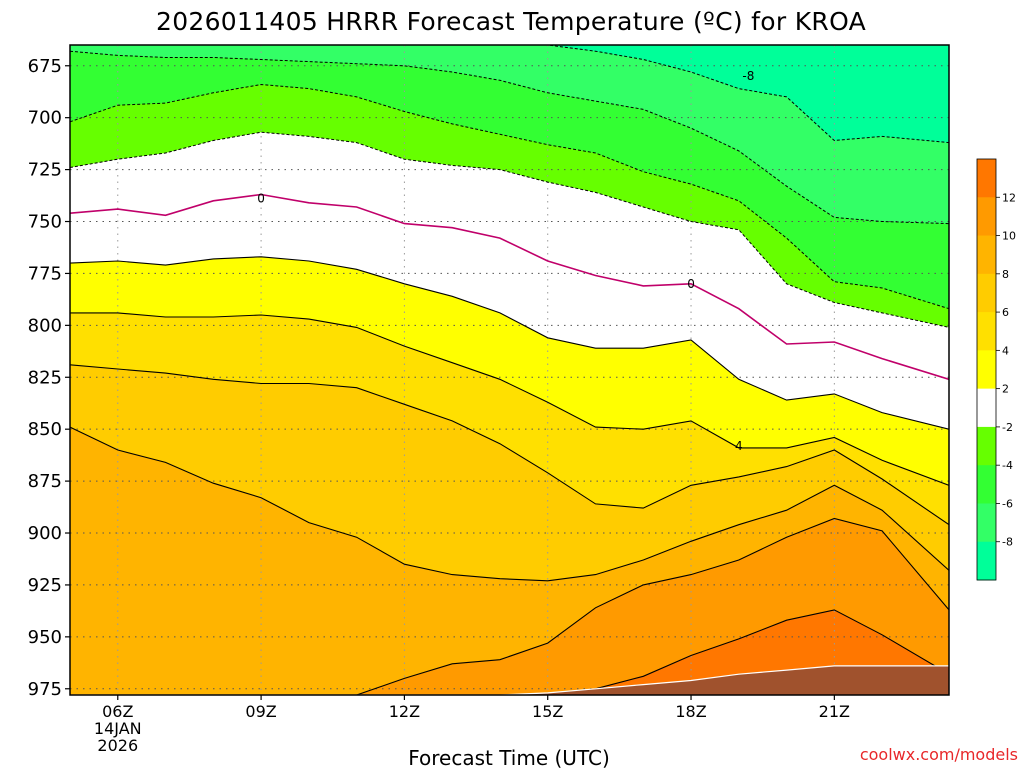 This screenshot has height=768, width=1024. I want to click on y-tick-label: 975, so click(45, 689).